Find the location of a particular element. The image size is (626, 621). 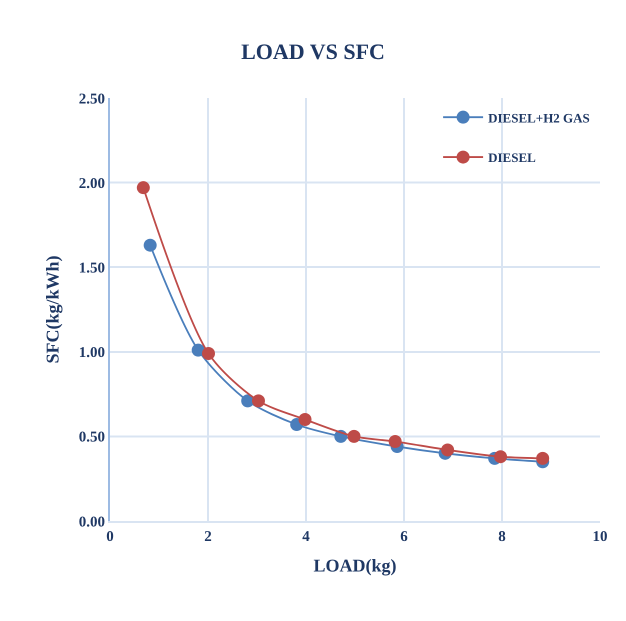

y-tick-label: 0.00 is located at coordinates (91, 522).